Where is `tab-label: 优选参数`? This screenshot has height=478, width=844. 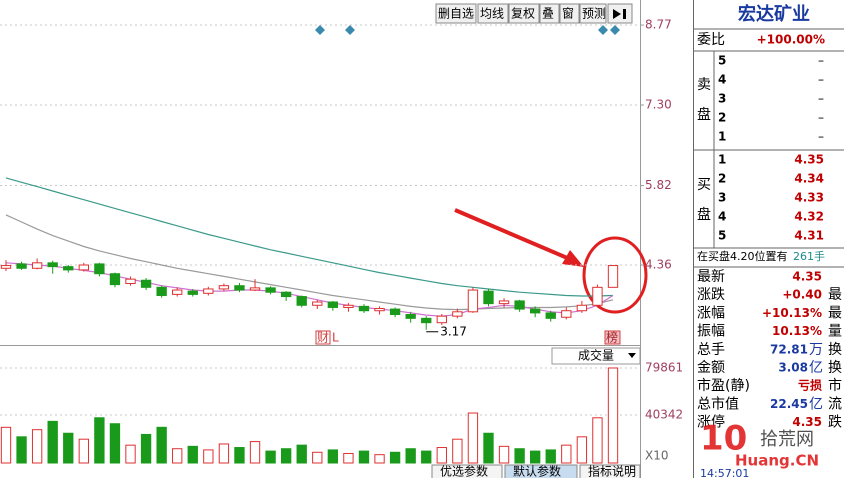
tab-label: 优选参数 is located at coordinates (464, 471).